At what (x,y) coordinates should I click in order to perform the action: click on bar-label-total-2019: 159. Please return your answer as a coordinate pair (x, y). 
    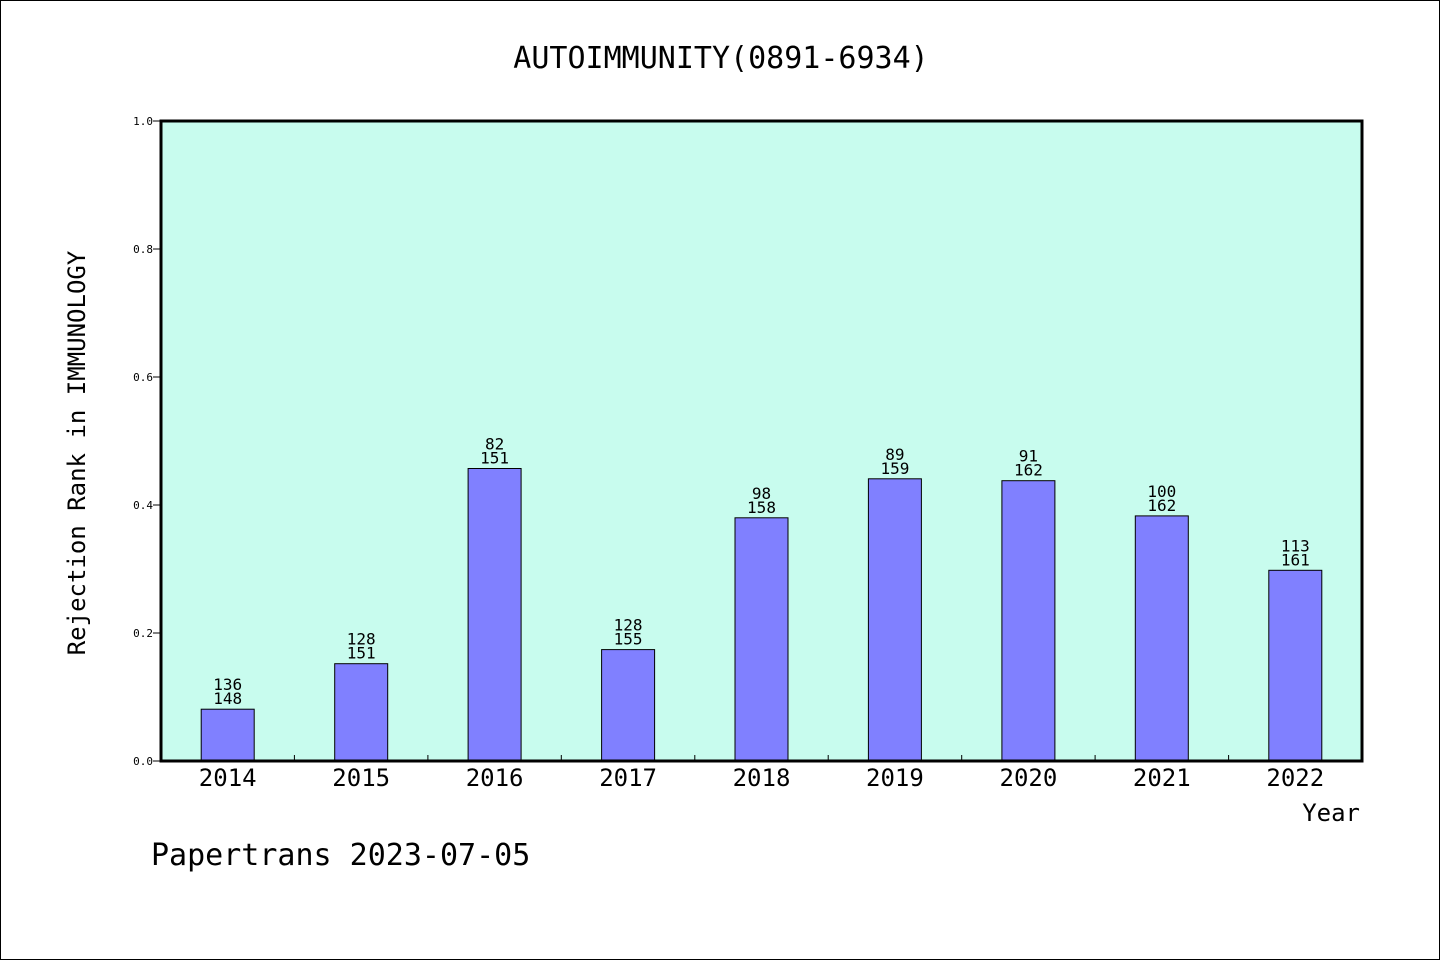
    Looking at the image, I should click on (894, 468).